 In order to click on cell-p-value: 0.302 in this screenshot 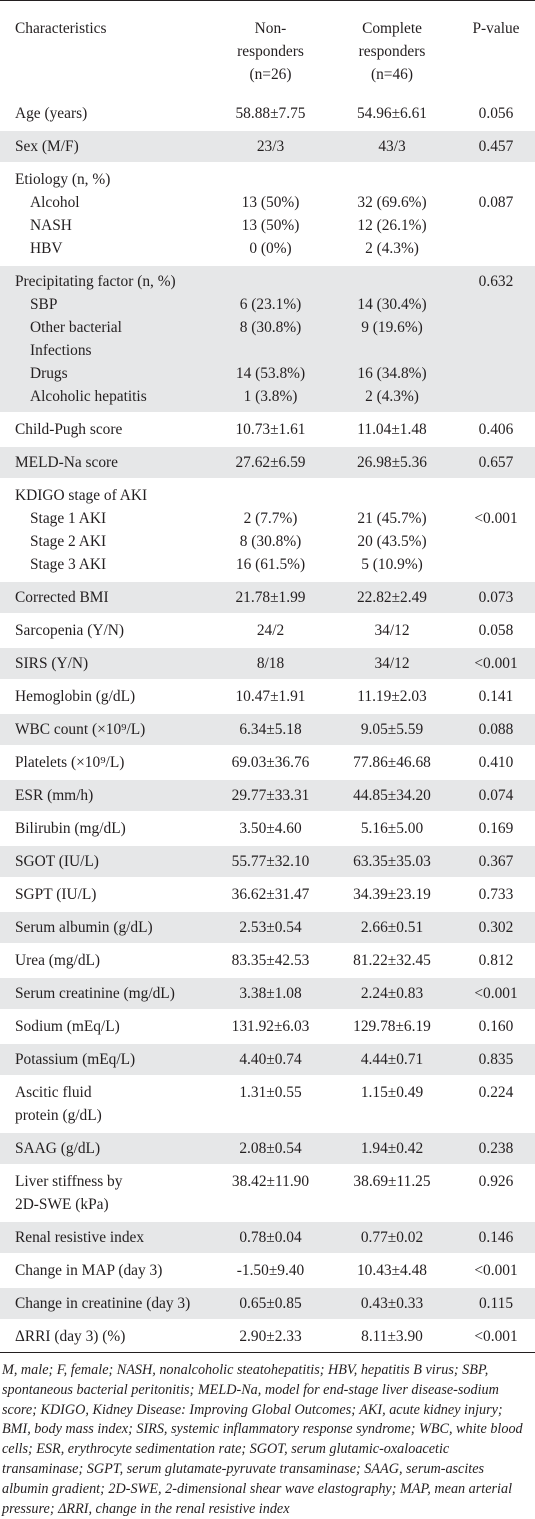, I will do `click(496, 927)`.